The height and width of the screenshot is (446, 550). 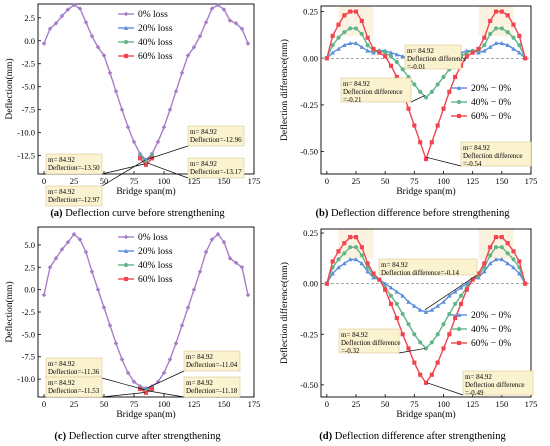 I want to click on y-tick-label: -10.0, so click(x=26, y=379).